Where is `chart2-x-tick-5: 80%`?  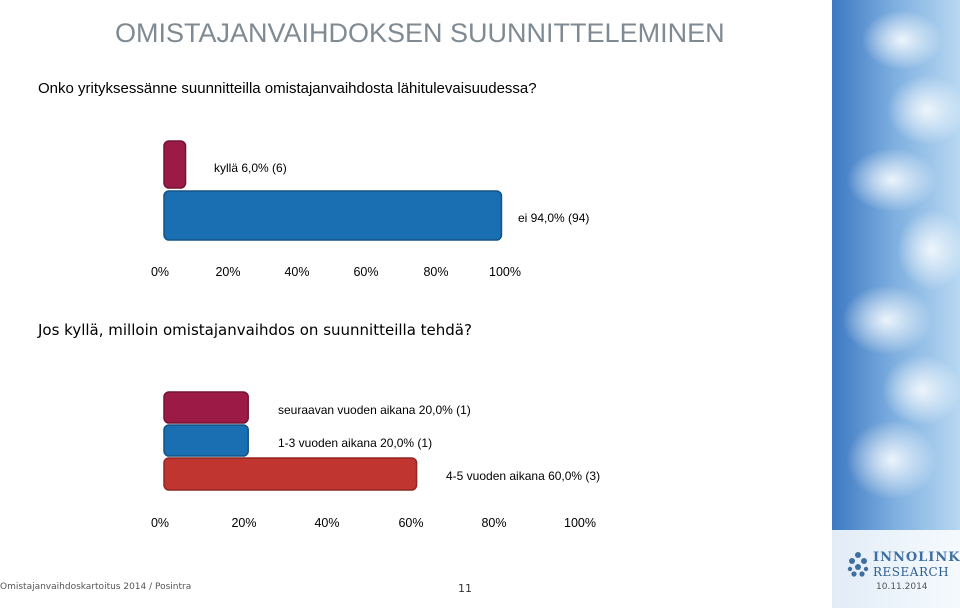
chart2-x-tick-5: 80% is located at coordinates (493, 523).